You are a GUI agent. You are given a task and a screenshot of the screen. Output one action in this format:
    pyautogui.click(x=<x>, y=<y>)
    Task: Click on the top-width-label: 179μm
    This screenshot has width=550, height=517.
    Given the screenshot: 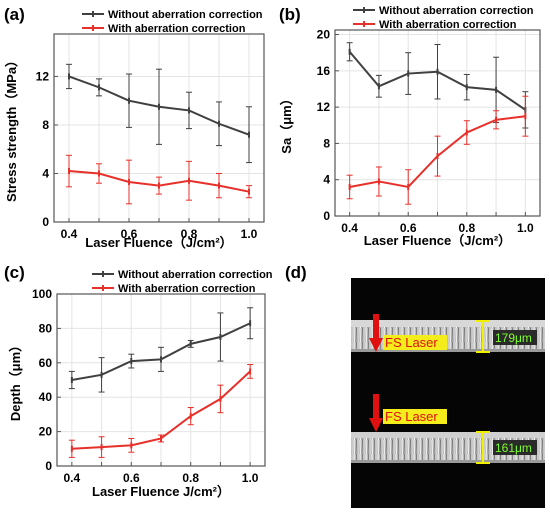 What is the action you would take?
    pyautogui.click(x=513, y=338)
    